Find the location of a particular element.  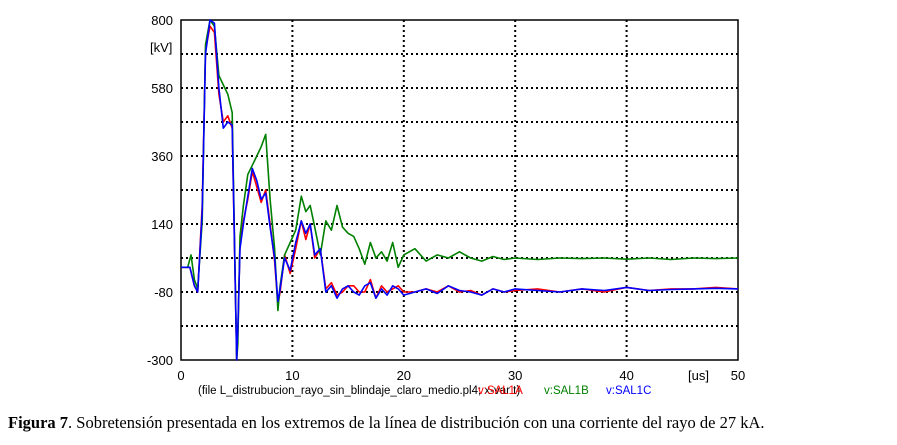

y-tick-labels: -300 -80 140 360 580 800 is located at coordinates (160, 190).